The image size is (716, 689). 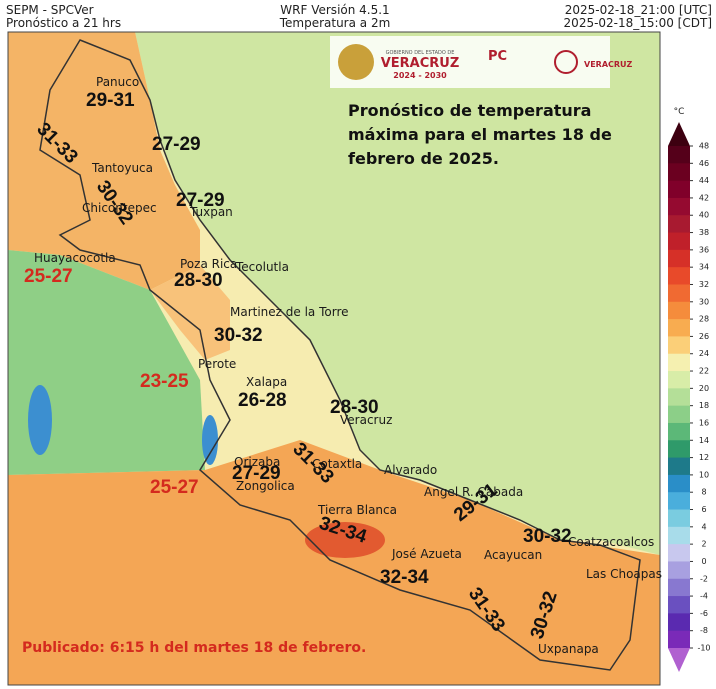 What do you see at coordinates (704, 301) in the screenshot?
I see `colorbar-tick-label: 30` at bounding box center [704, 301].